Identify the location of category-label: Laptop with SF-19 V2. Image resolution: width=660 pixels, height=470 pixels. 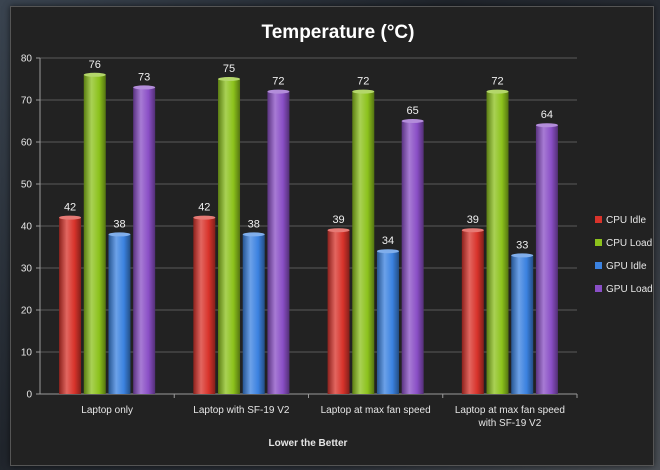
(241, 410).